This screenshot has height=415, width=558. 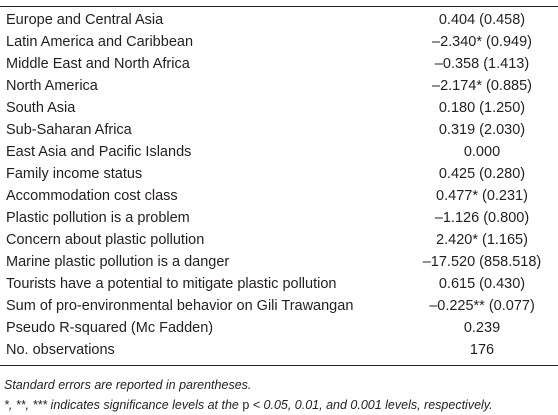 What do you see at coordinates (105, 240) in the screenshot?
I see `row-label: Concern about plastic pollution` at bounding box center [105, 240].